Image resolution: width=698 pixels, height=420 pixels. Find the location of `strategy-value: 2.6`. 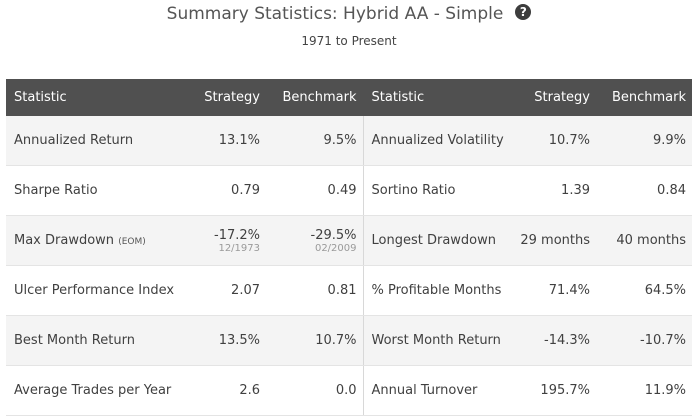

strategy-value: 2.6 is located at coordinates (225, 390).